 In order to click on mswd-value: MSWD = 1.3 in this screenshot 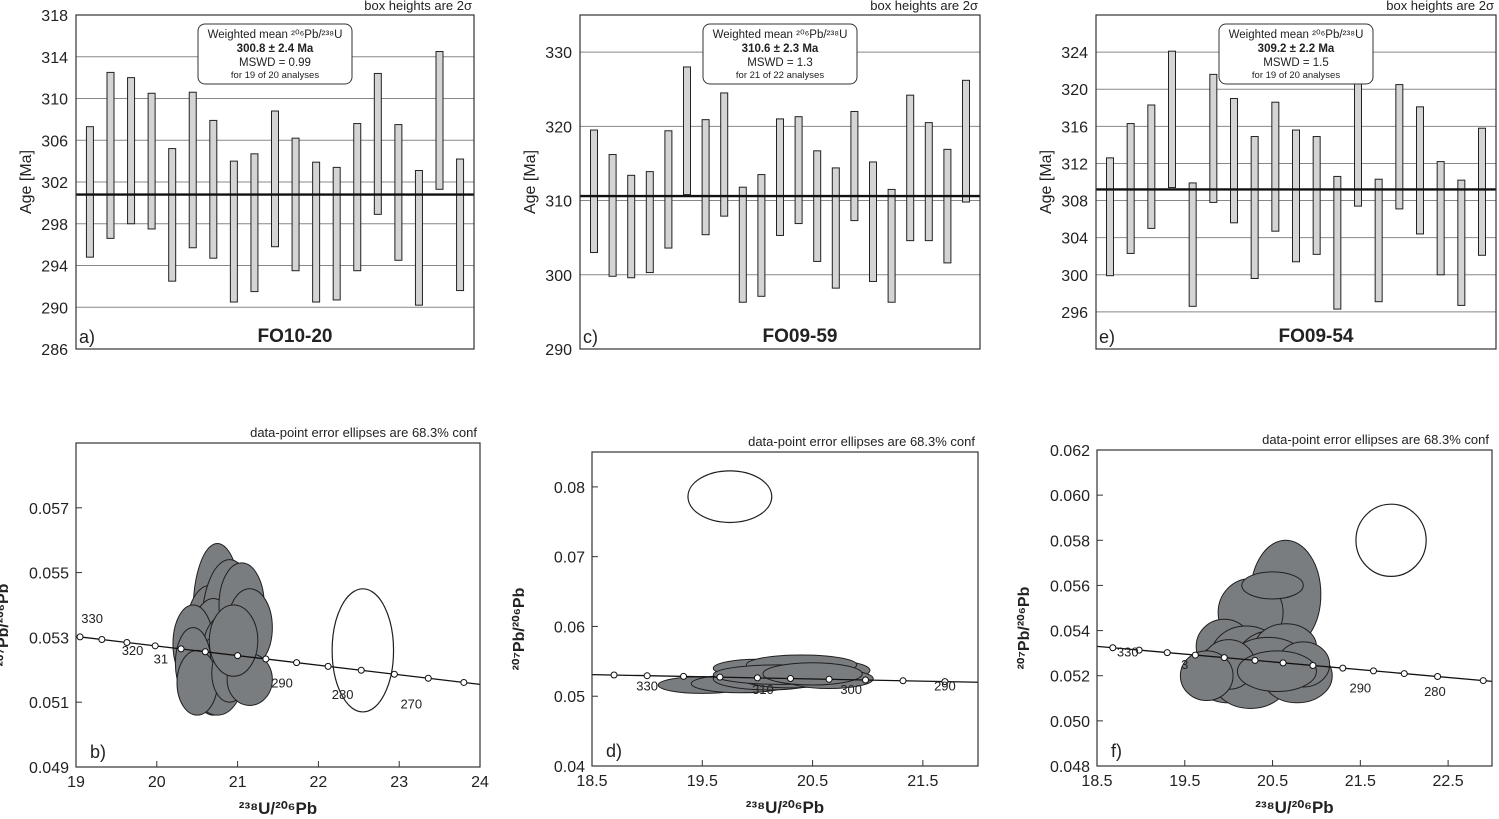, I will do `click(780, 63)`.